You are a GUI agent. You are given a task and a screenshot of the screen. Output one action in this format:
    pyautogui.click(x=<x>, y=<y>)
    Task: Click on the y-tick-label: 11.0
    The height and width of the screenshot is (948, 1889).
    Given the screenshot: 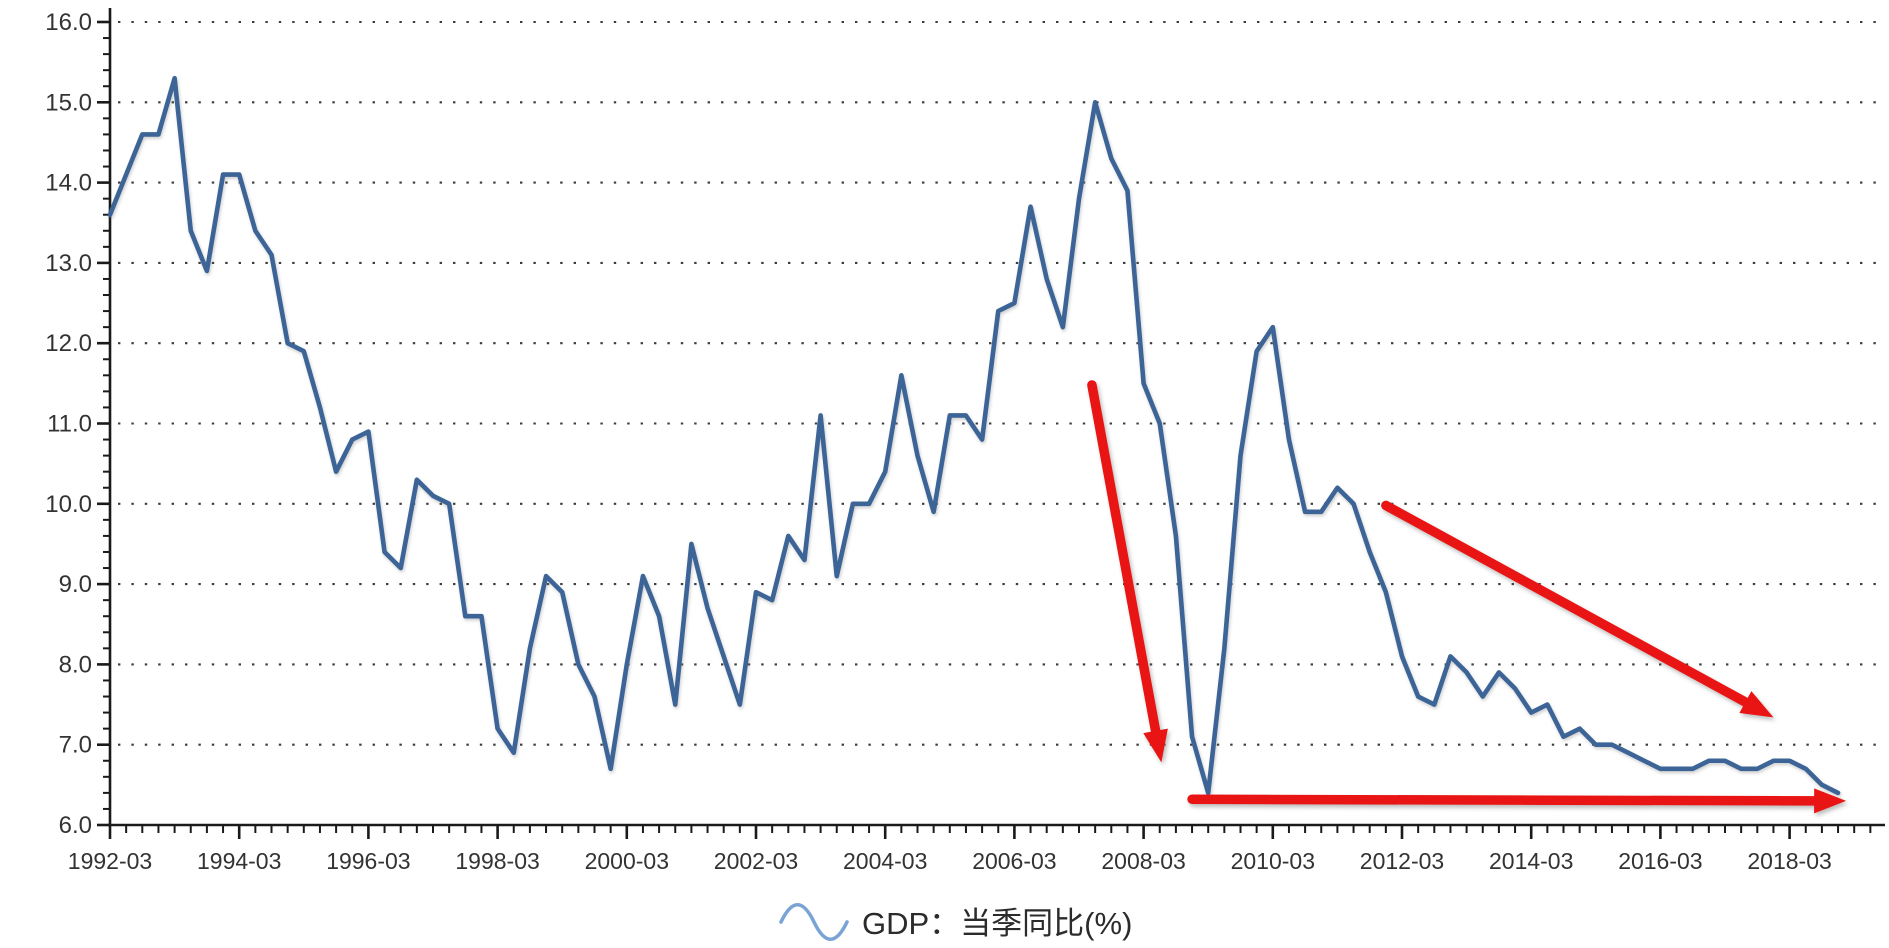 What is the action you would take?
    pyautogui.click(x=69, y=424)
    